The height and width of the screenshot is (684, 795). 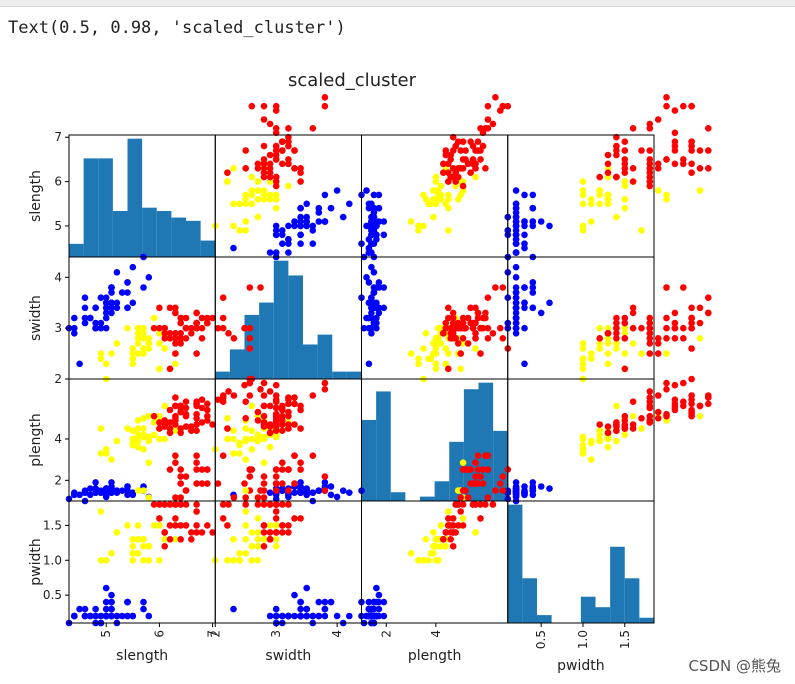 I want to click on chart-title: scaled_cluster, so click(x=352, y=80).